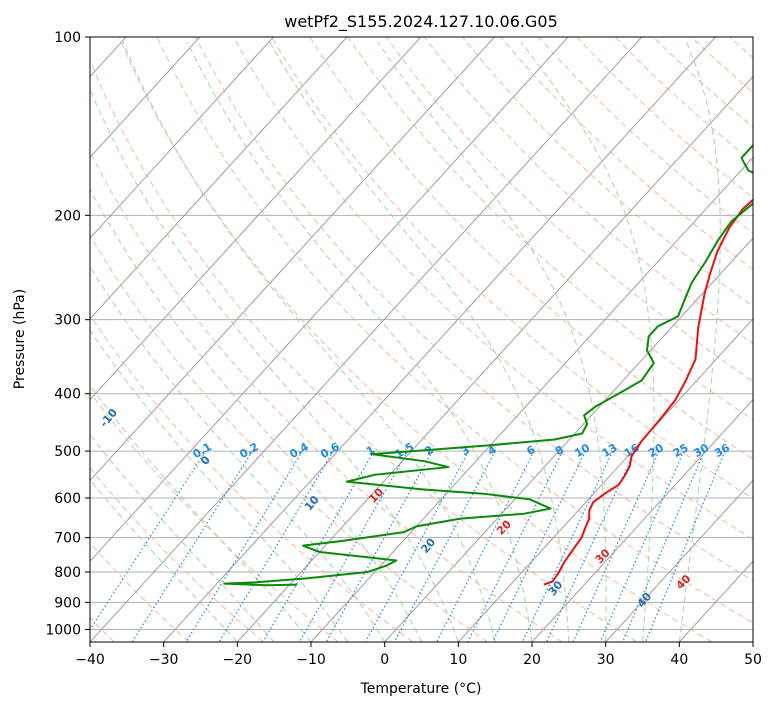 The height and width of the screenshot is (712, 775). What do you see at coordinates (376, 495) in the screenshot?
I see `moist-adiabat-label: 10` at bounding box center [376, 495].